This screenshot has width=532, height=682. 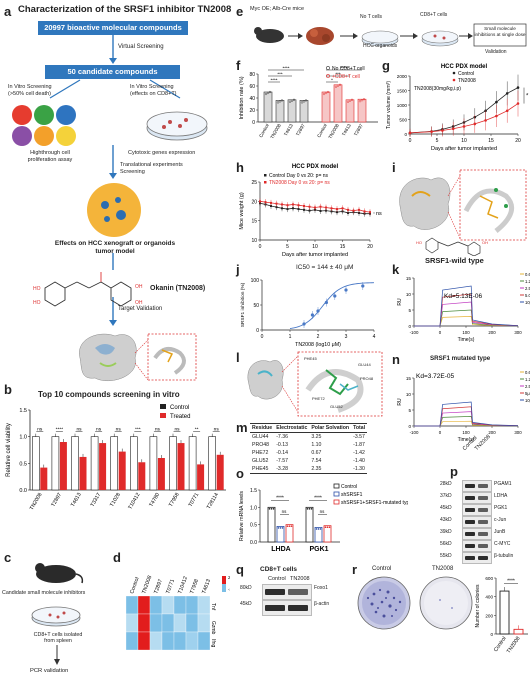 What do you see at coordinates (138, 357) in the screenshot?
I see `protein-docking-image` at bounding box center [138, 357].